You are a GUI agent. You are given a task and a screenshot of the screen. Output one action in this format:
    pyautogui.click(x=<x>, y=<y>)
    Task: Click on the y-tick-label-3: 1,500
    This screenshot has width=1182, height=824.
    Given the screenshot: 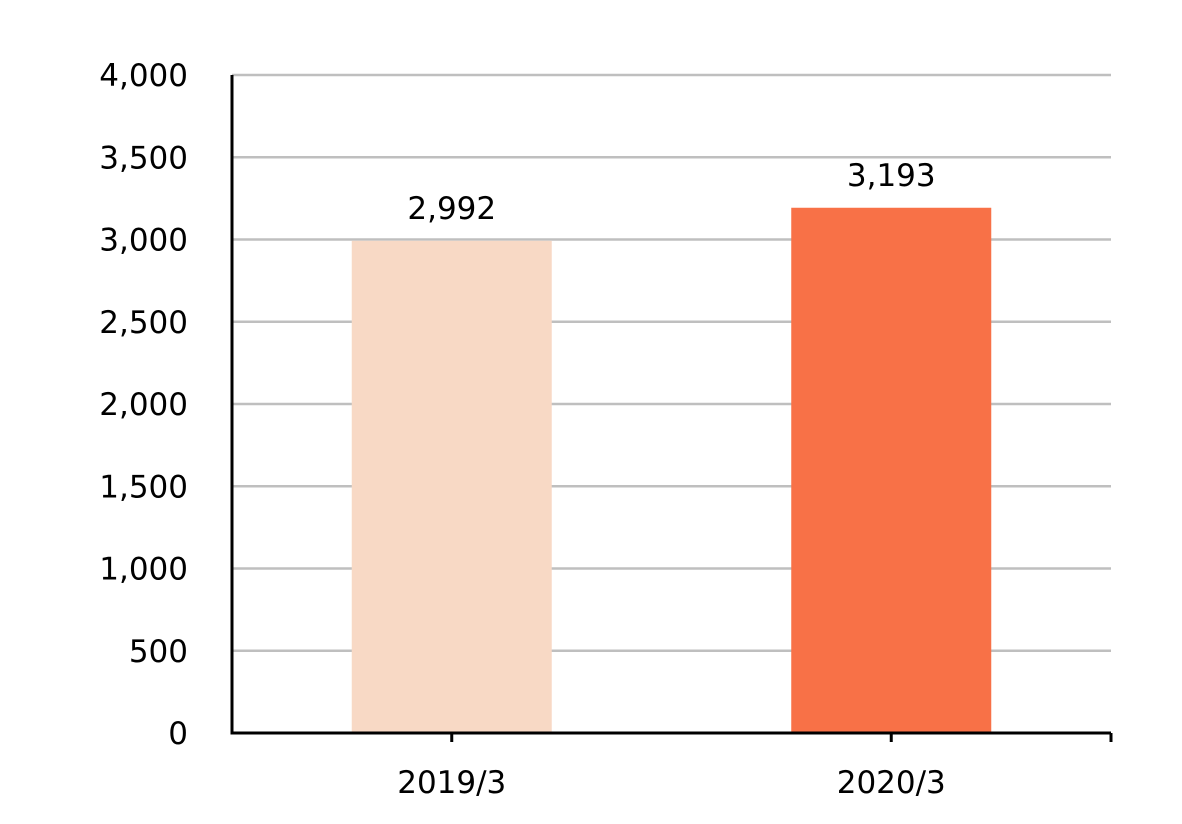 What is the action you would take?
    pyautogui.click(x=143, y=487)
    